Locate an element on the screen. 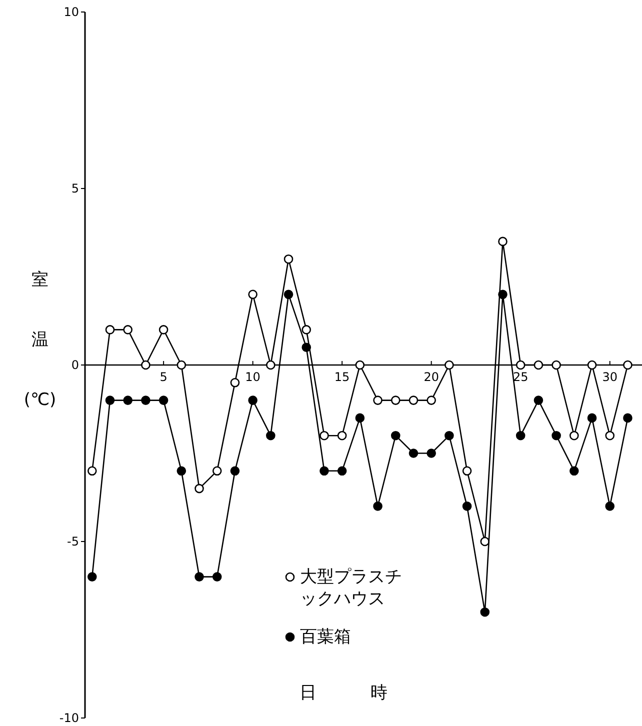 The height and width of the screenshot is (726, 642). y-tick-label: -10 is located at coordinates (69, 718).